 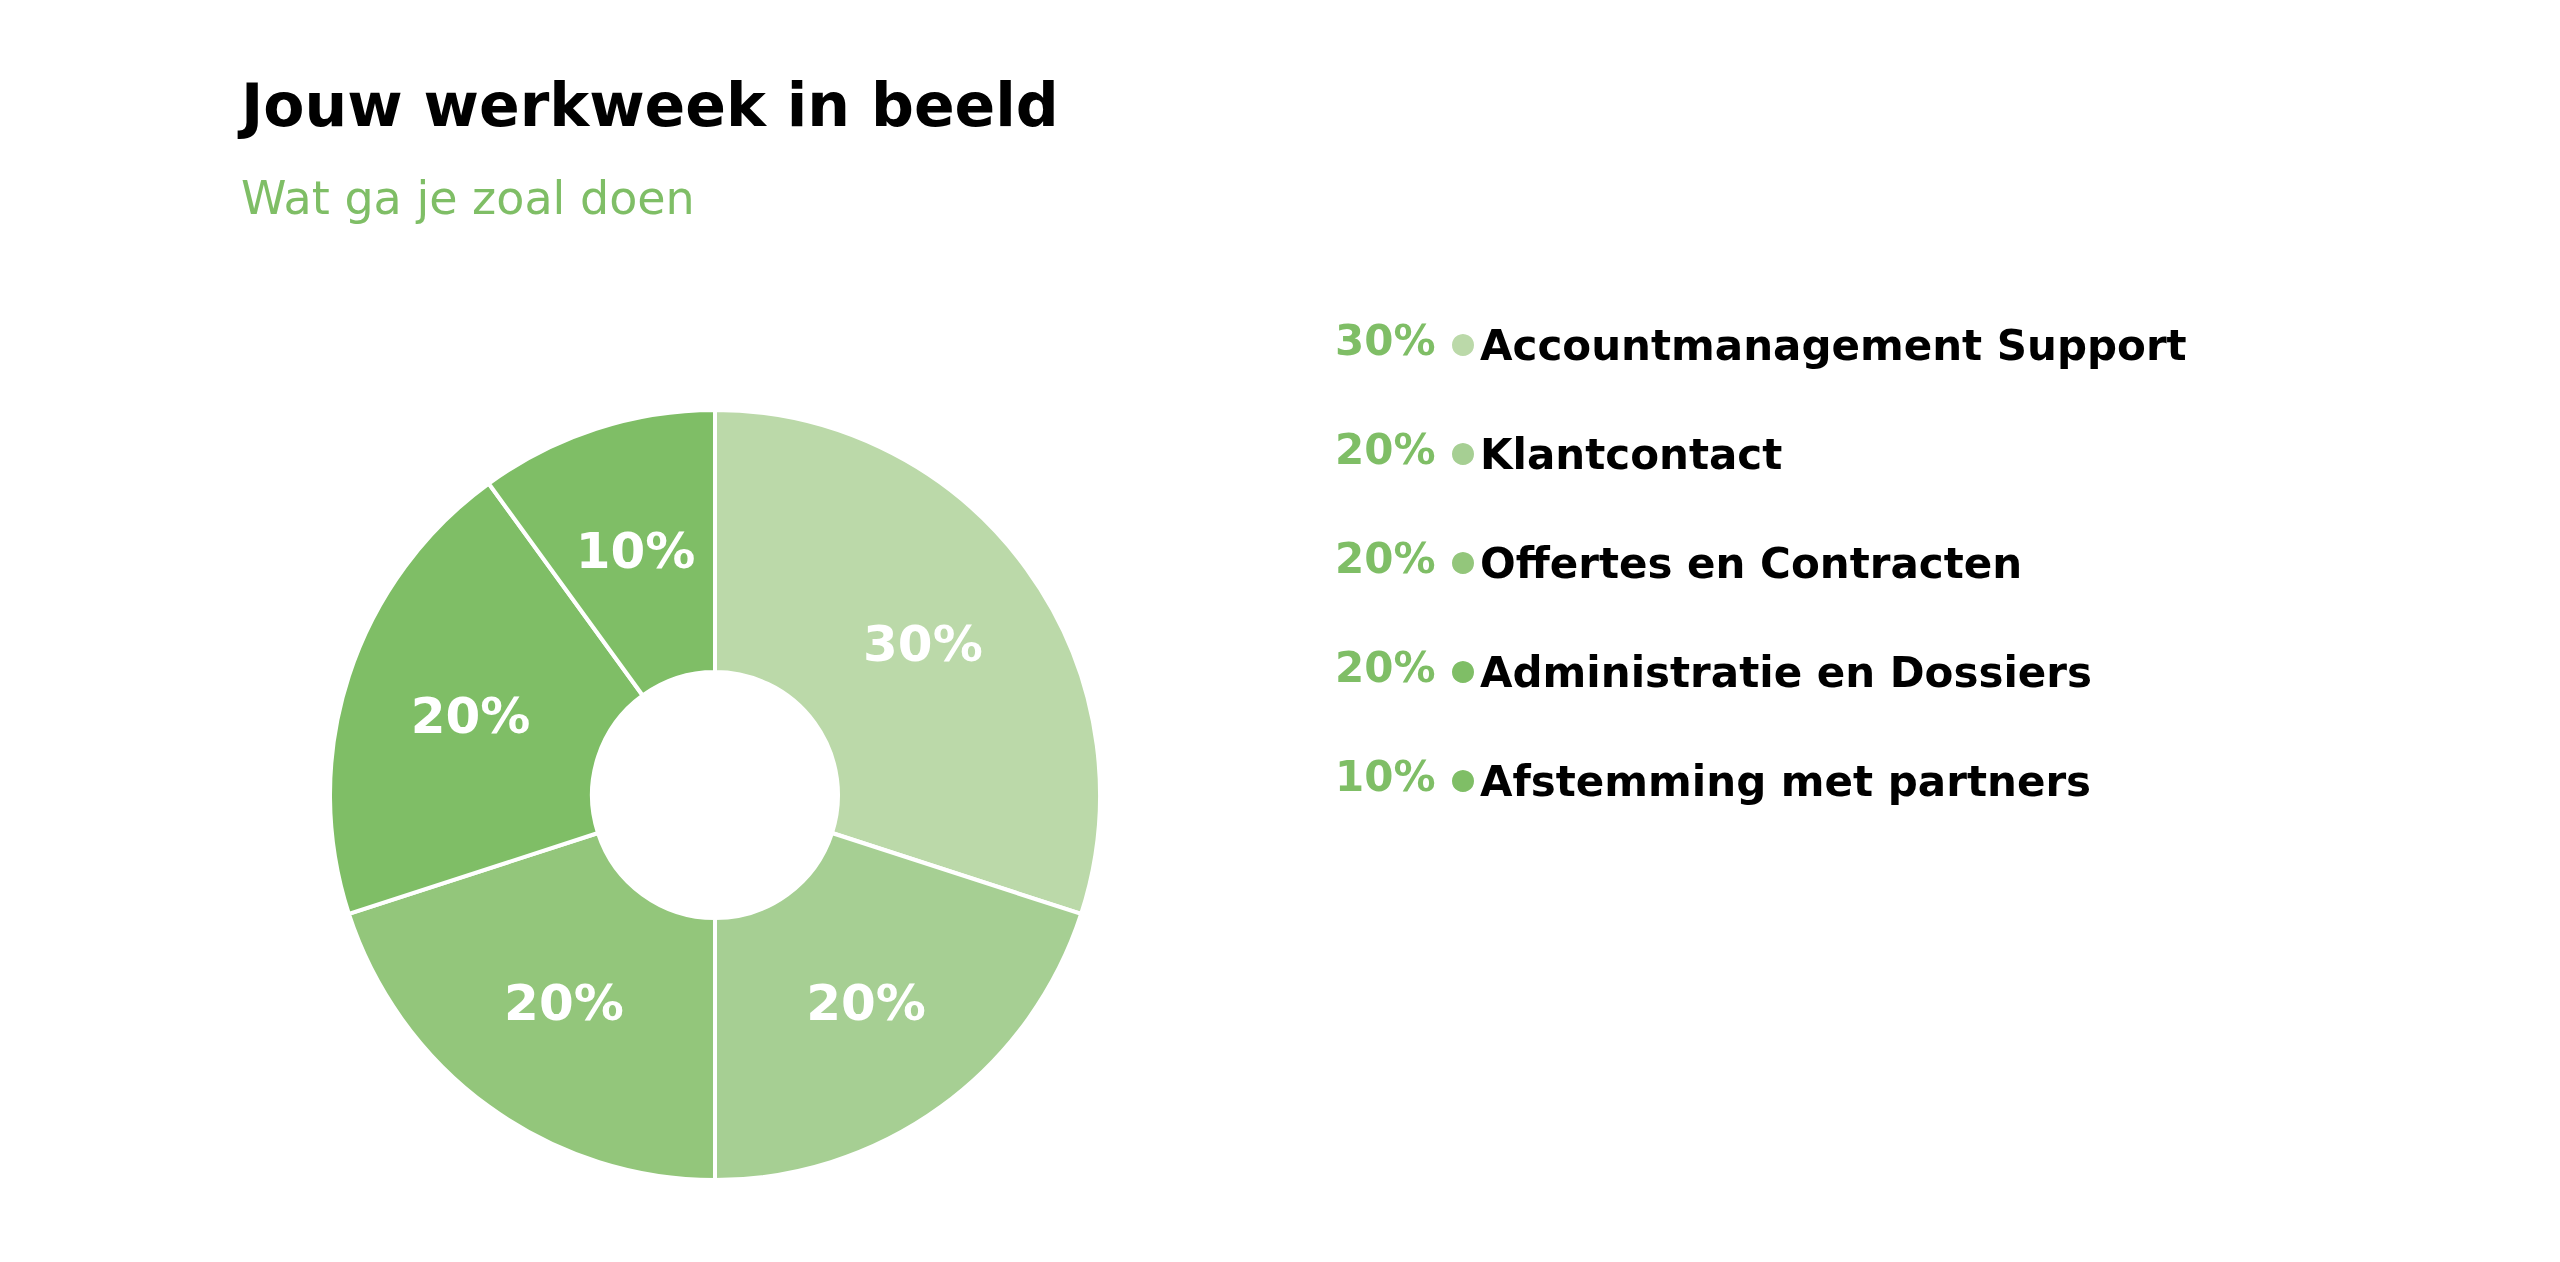 What do you see at coordinates (635, 550) in the screenshot?
I see `data-label: 10%` at bounding box center [635, 550].